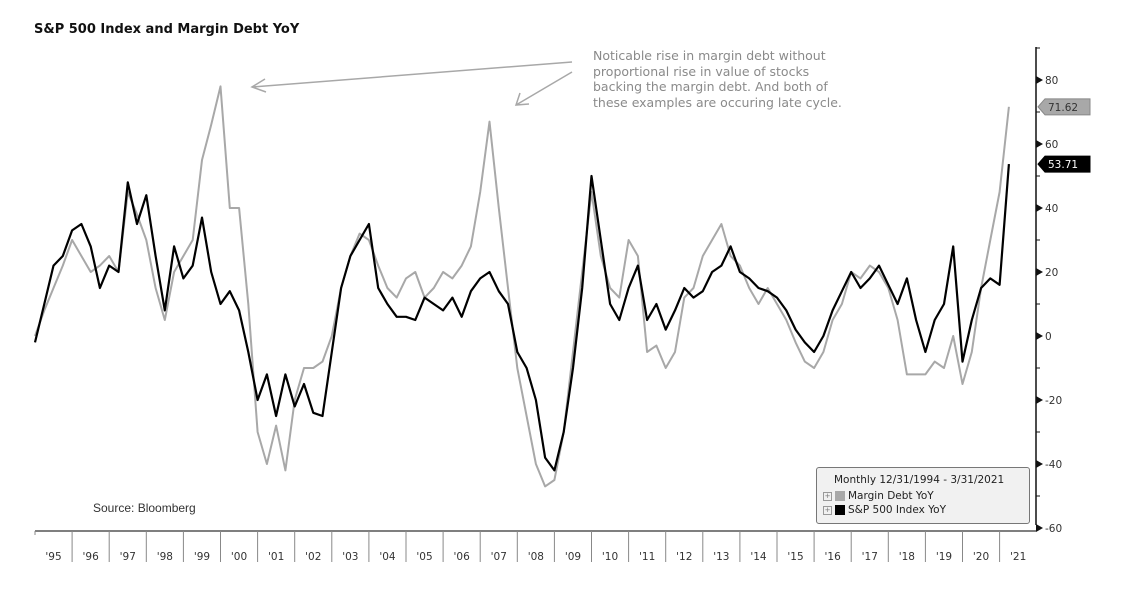  What do you see at coordinates (1053, 529) in the screenshot?
I see `y-tick-label: -60` at bounding box center [1053, 529].